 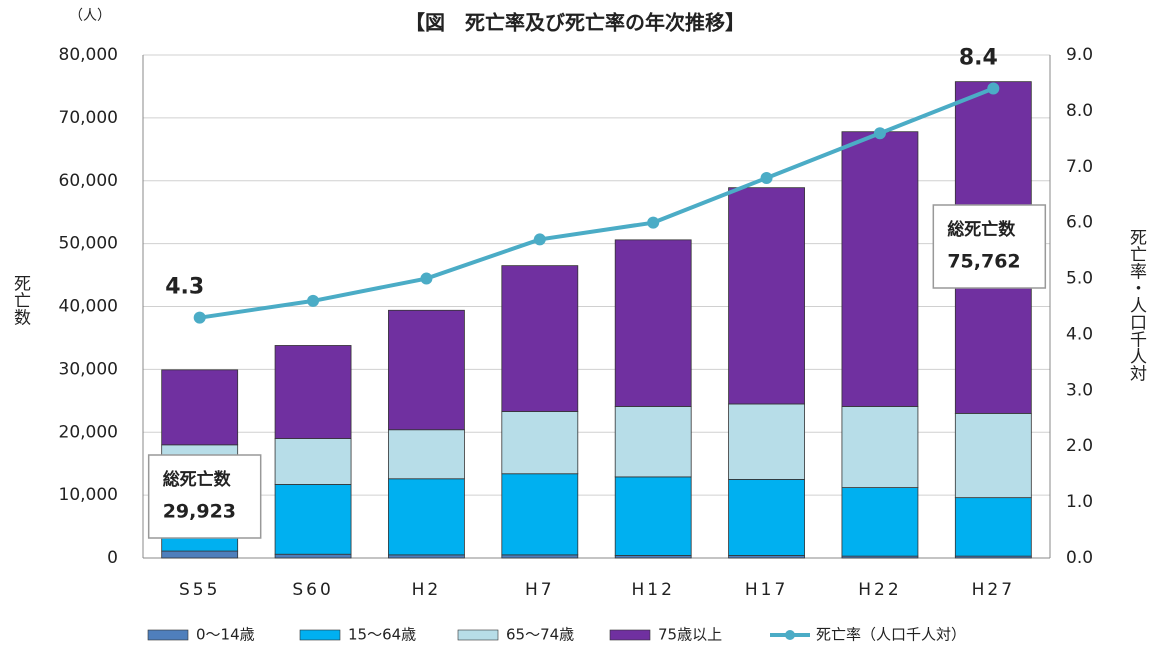 What do you see at coordinates (88, 495) in the screenshot?
I see `y-tick-label: 10,000` at bounding box center [88, 495].